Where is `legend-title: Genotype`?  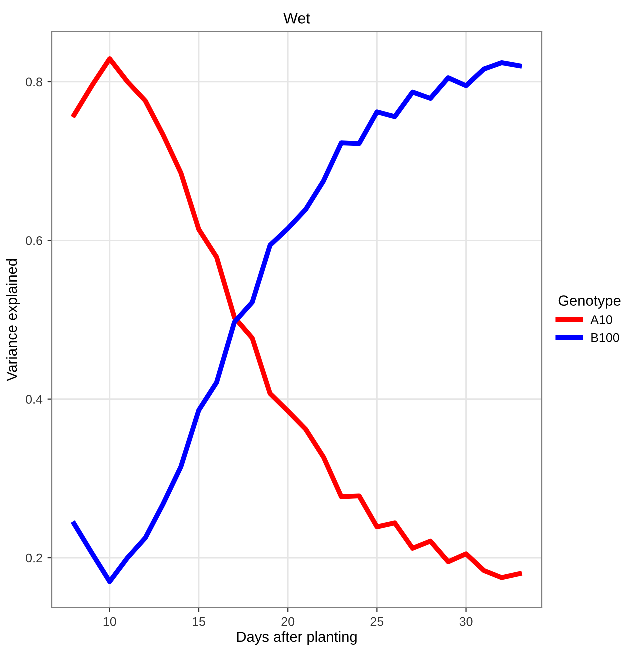 legend-title: Genotype is located at coordinates (589, 302).